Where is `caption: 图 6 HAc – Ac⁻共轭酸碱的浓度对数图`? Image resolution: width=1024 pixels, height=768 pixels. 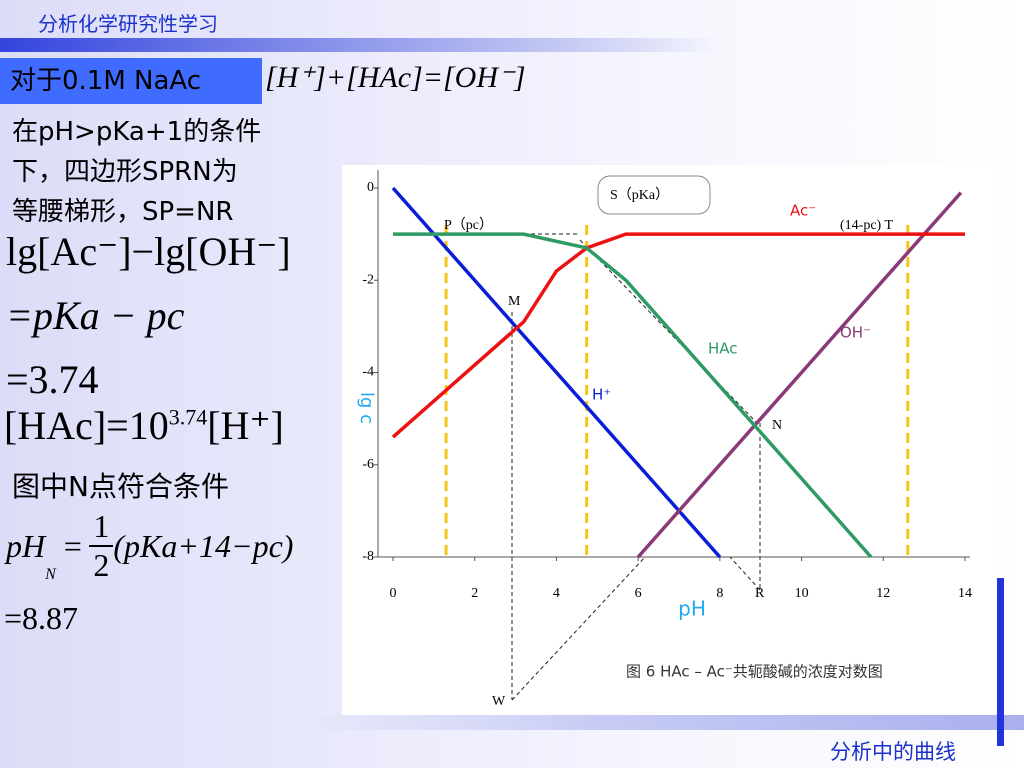 caption: 图 6 HAc – Ac⁻共轭酸碱的浓度对数图 is located at coordinates (754, 672).